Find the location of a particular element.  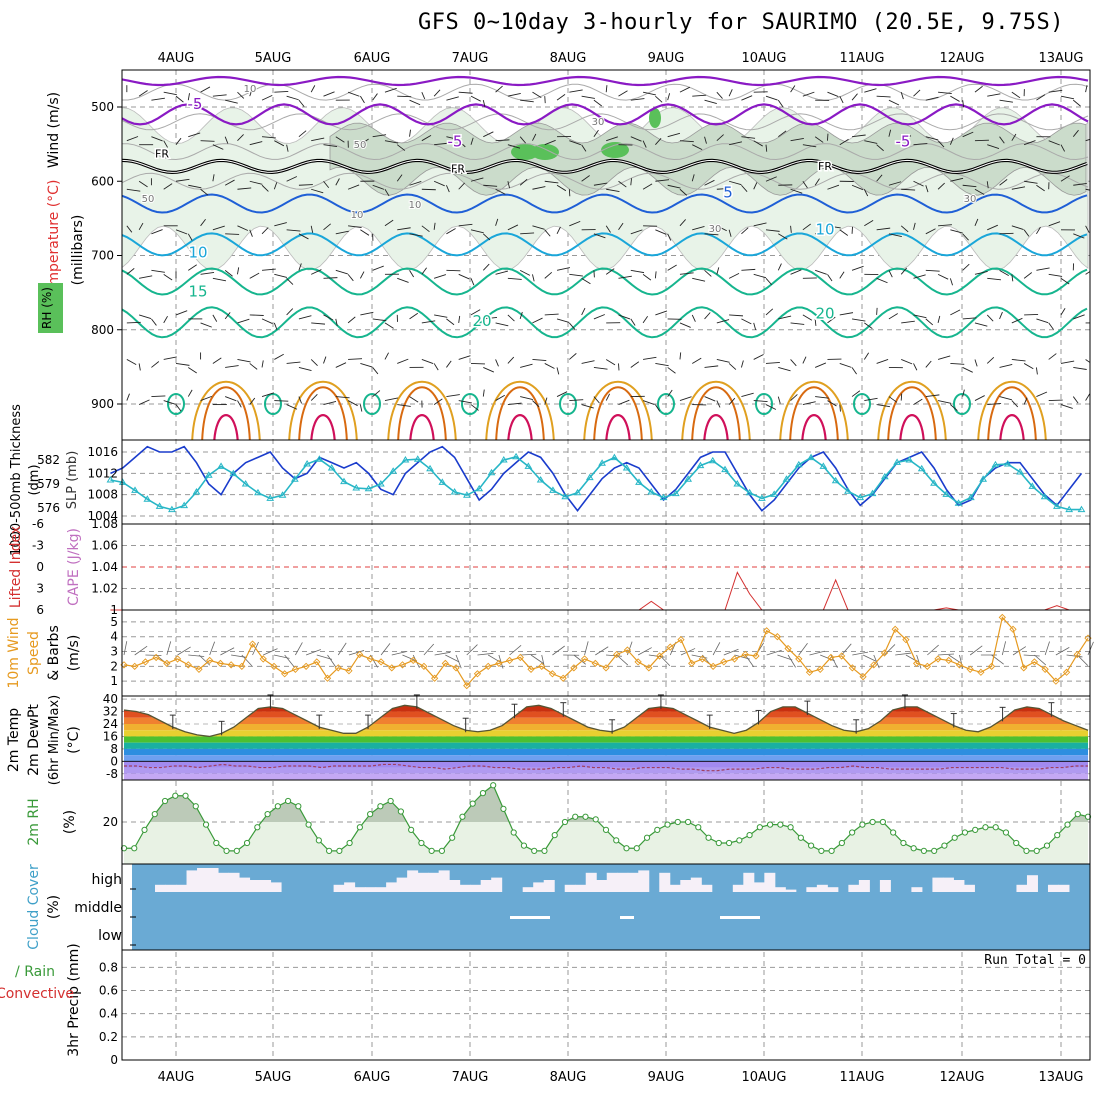

isotherm-label: FR is located at coordinates (825, 166).